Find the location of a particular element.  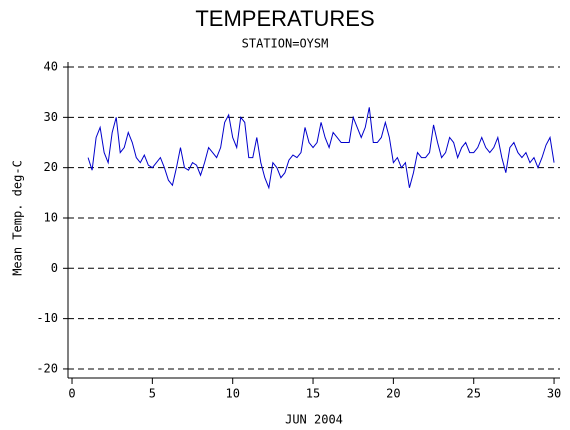

y-tick-label: 30 is located at coordinates (51, 117).